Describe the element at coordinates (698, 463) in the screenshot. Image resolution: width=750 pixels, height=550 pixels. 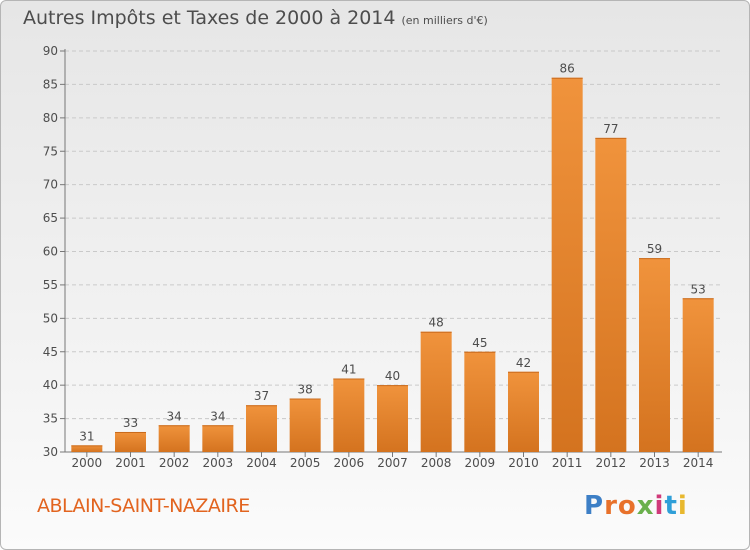
I see `x-tick-label: 2014` at that location.